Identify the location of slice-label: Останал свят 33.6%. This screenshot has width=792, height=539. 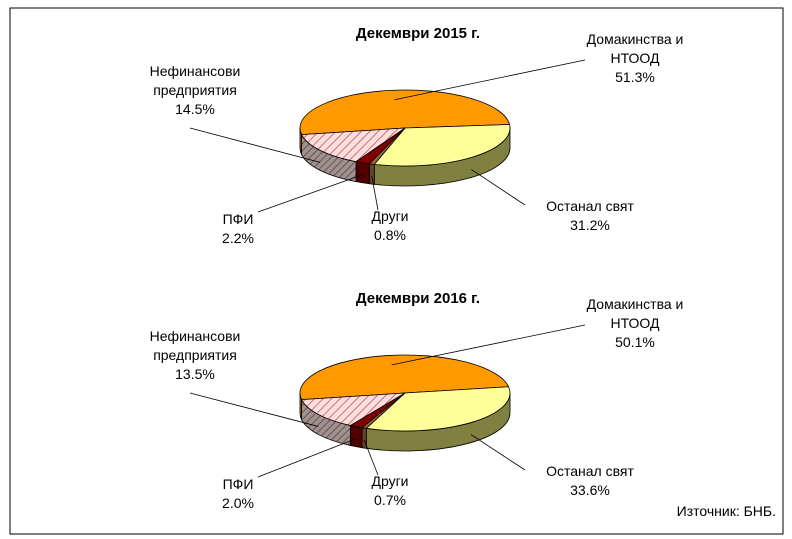
(590, 481).